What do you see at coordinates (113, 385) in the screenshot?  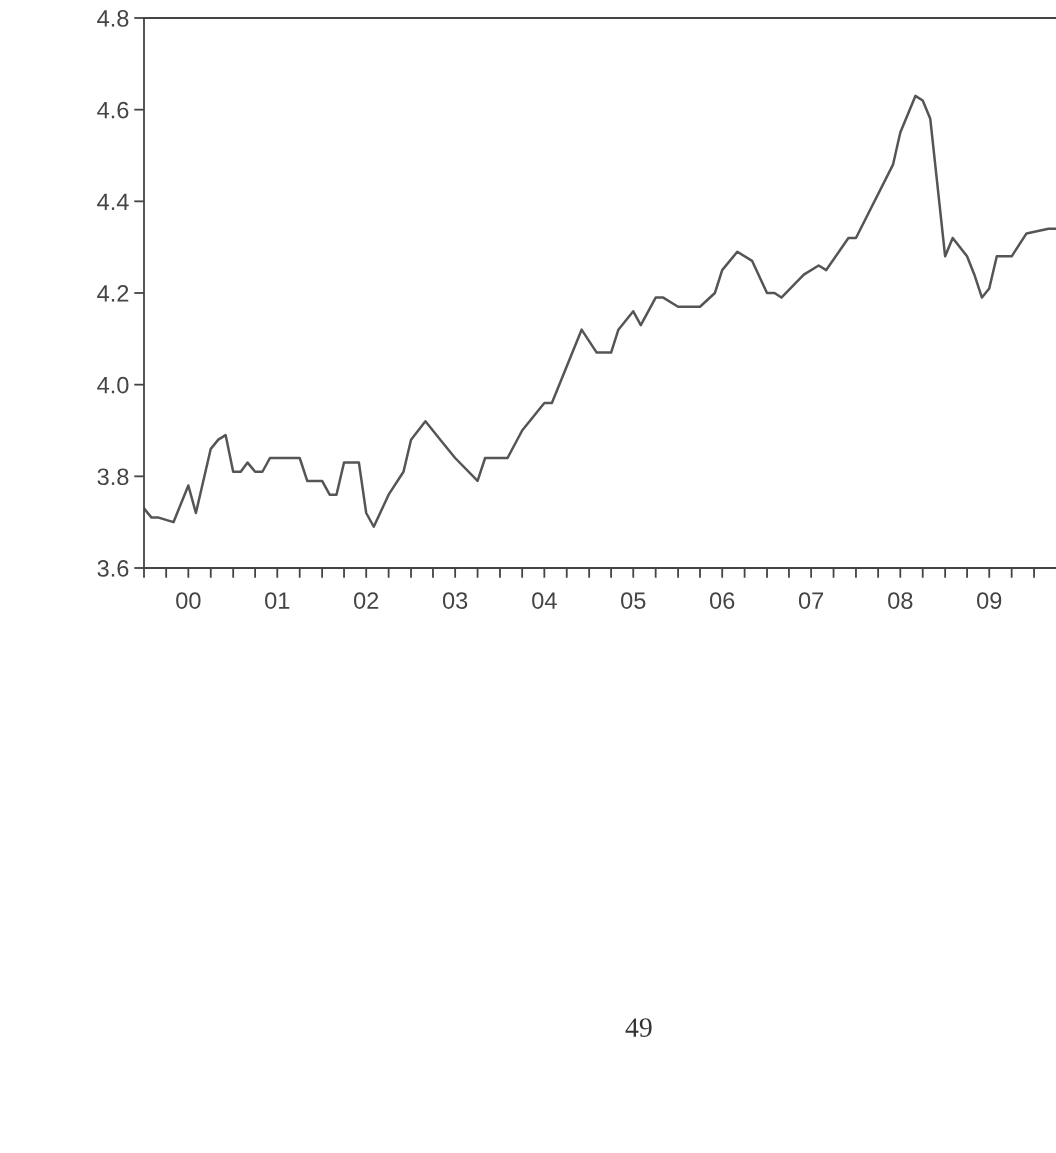 I see `y-tick-label: 4.0` at bounding box center [113, 385].